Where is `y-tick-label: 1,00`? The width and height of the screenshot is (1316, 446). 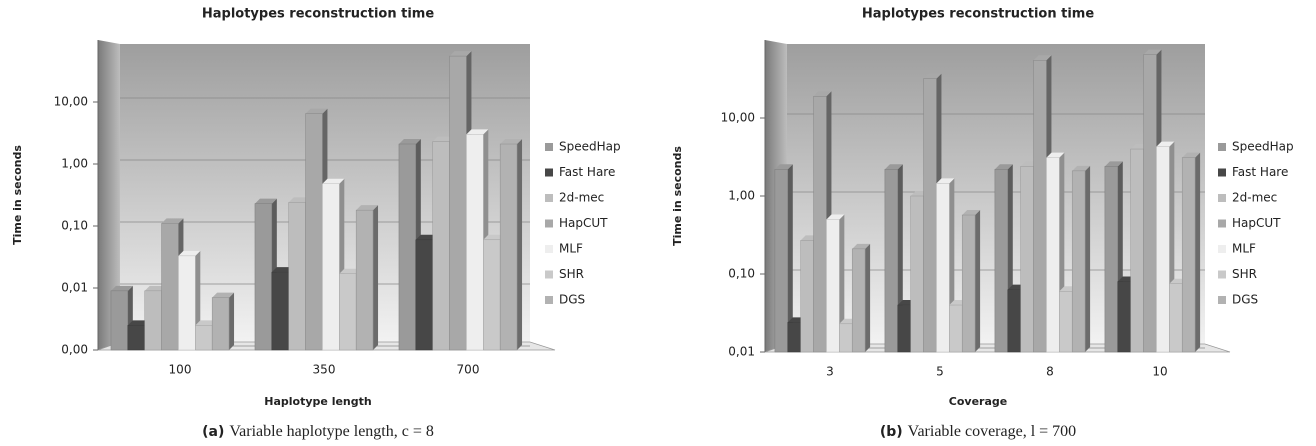 y-tick-label: 1,00 is located at coordinates (74, 164).